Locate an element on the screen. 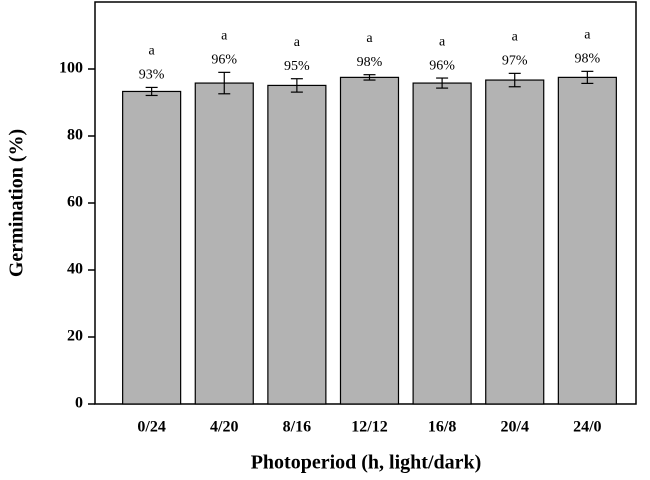 This screenshot has width=650, height=480. x-tick-label: 24/0 is located at coordinates (587, 427).